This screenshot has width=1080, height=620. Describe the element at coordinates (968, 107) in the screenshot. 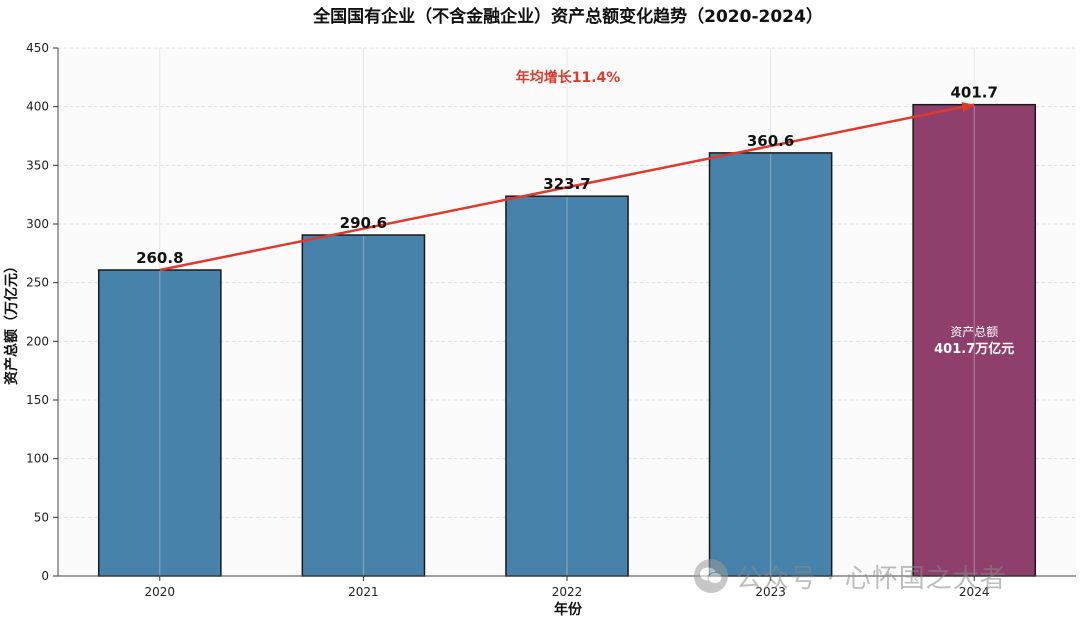

I see `trend-arrowhead` at that location.